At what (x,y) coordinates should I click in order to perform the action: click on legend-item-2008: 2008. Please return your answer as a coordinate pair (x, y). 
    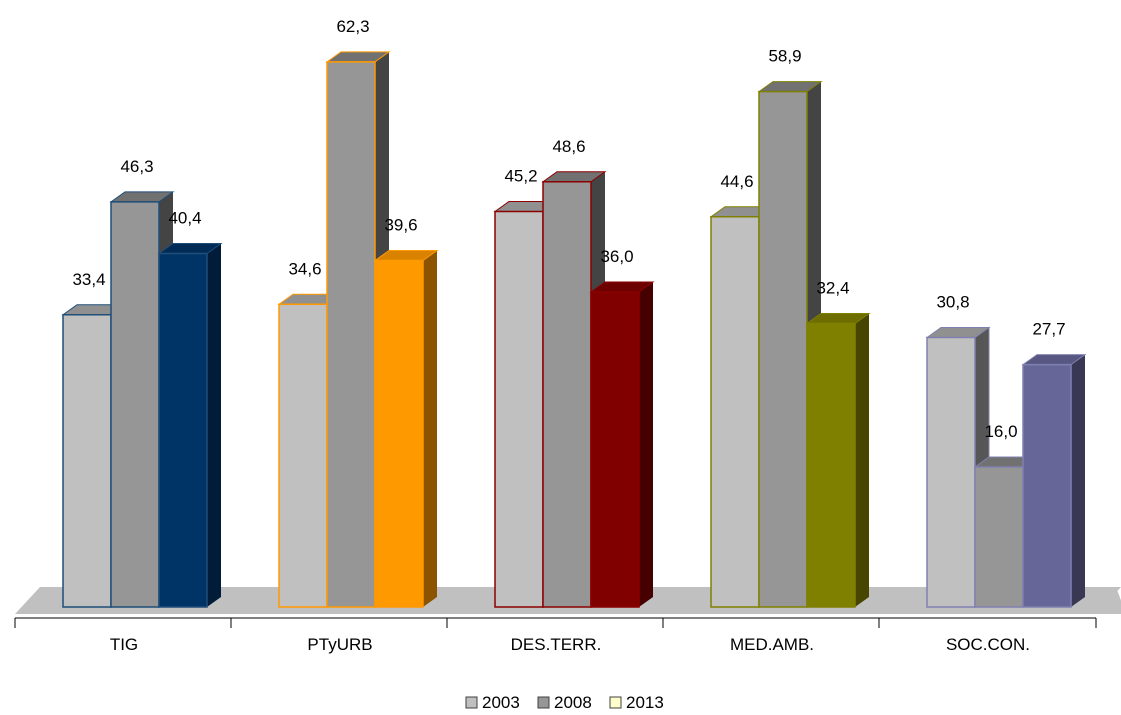
    Looking at the image, I should click on (564, 702).